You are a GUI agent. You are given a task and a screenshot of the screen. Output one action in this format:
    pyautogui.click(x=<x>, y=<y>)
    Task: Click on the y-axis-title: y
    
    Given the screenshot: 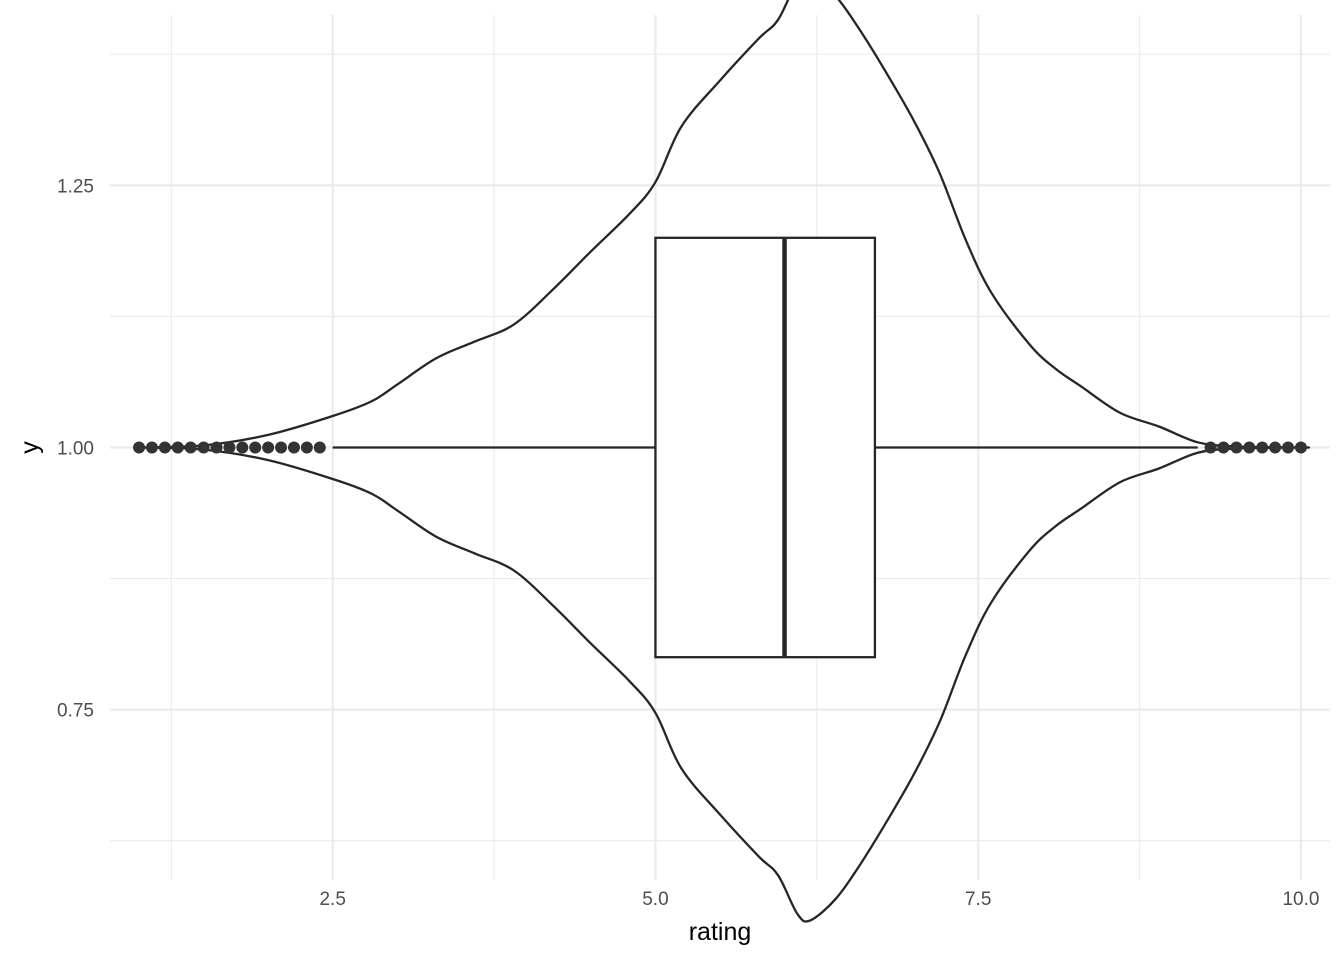 What is the action you would take?
    pyautogui.click(x=30, y=447)
    